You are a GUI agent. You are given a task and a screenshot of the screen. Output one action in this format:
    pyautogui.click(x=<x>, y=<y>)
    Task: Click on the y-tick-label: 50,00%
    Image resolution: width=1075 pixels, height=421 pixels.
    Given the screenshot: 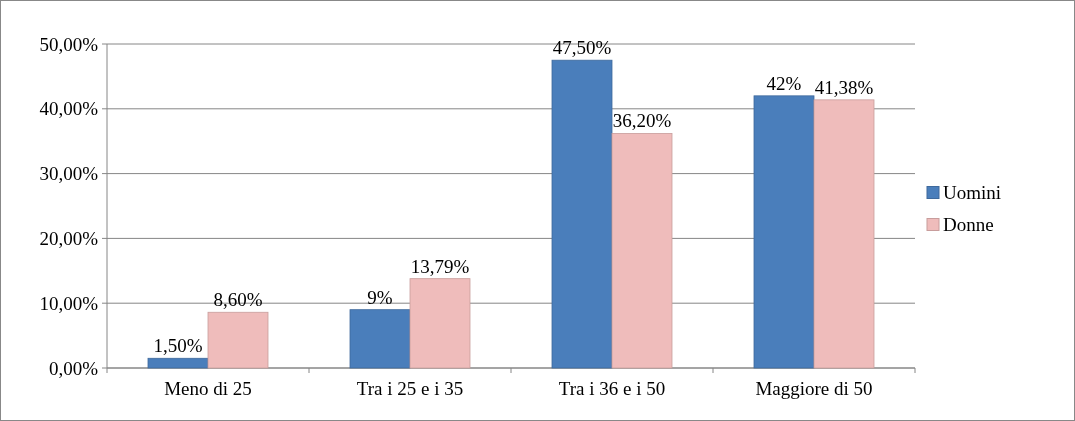 What is the action you would take?
    pyautogui.click(x=69, y=44)
    